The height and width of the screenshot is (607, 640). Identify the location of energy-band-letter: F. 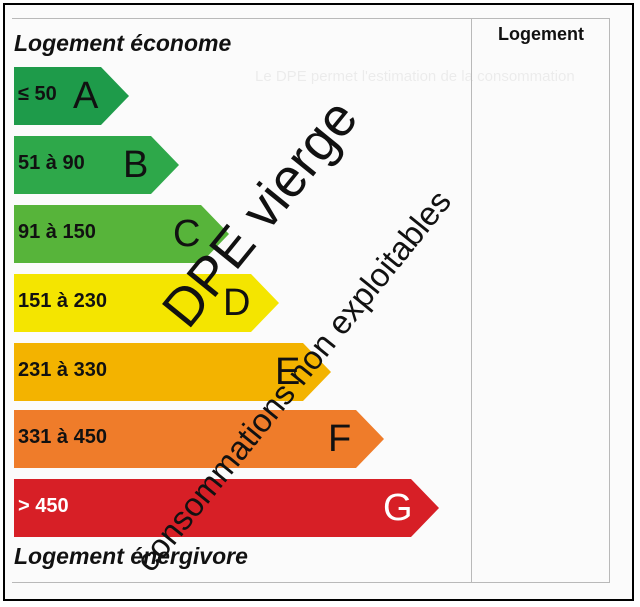
(340, 439).